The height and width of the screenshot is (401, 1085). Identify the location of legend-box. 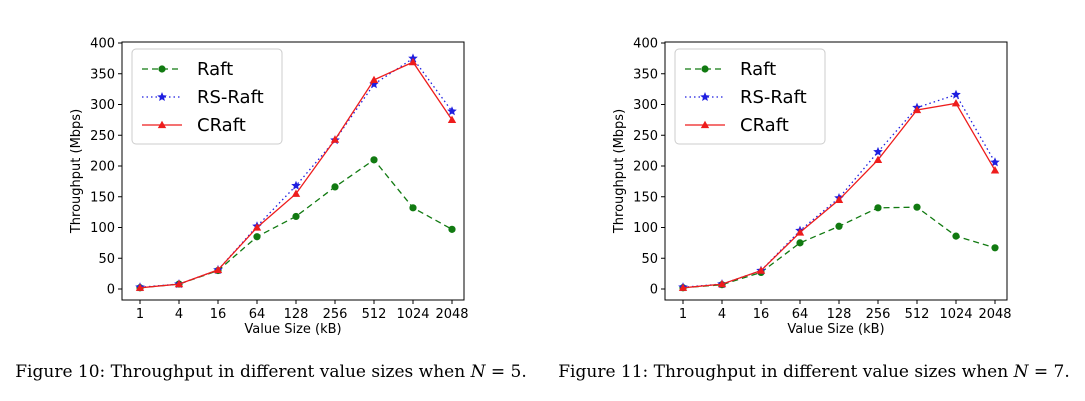
(750, 96).